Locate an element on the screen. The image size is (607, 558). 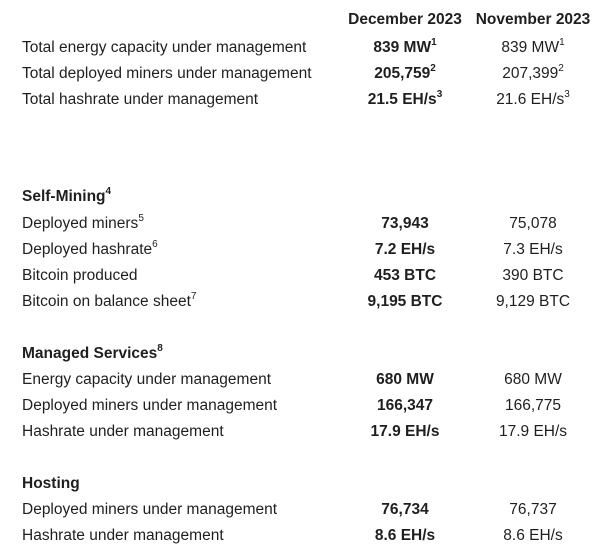
december-value: 453 BTC is located at coordinates (405, 276).